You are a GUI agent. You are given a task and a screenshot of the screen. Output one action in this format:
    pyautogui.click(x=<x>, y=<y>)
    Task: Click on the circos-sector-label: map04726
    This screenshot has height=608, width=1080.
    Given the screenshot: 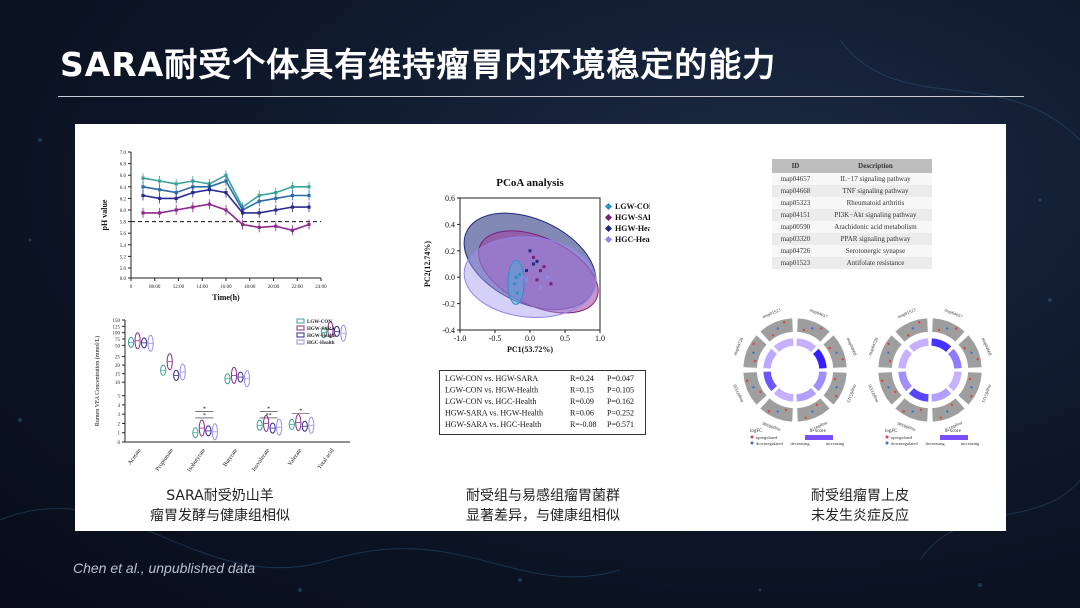 What is the action you would take?
    pyautogui.click(x=873, y=346)
    